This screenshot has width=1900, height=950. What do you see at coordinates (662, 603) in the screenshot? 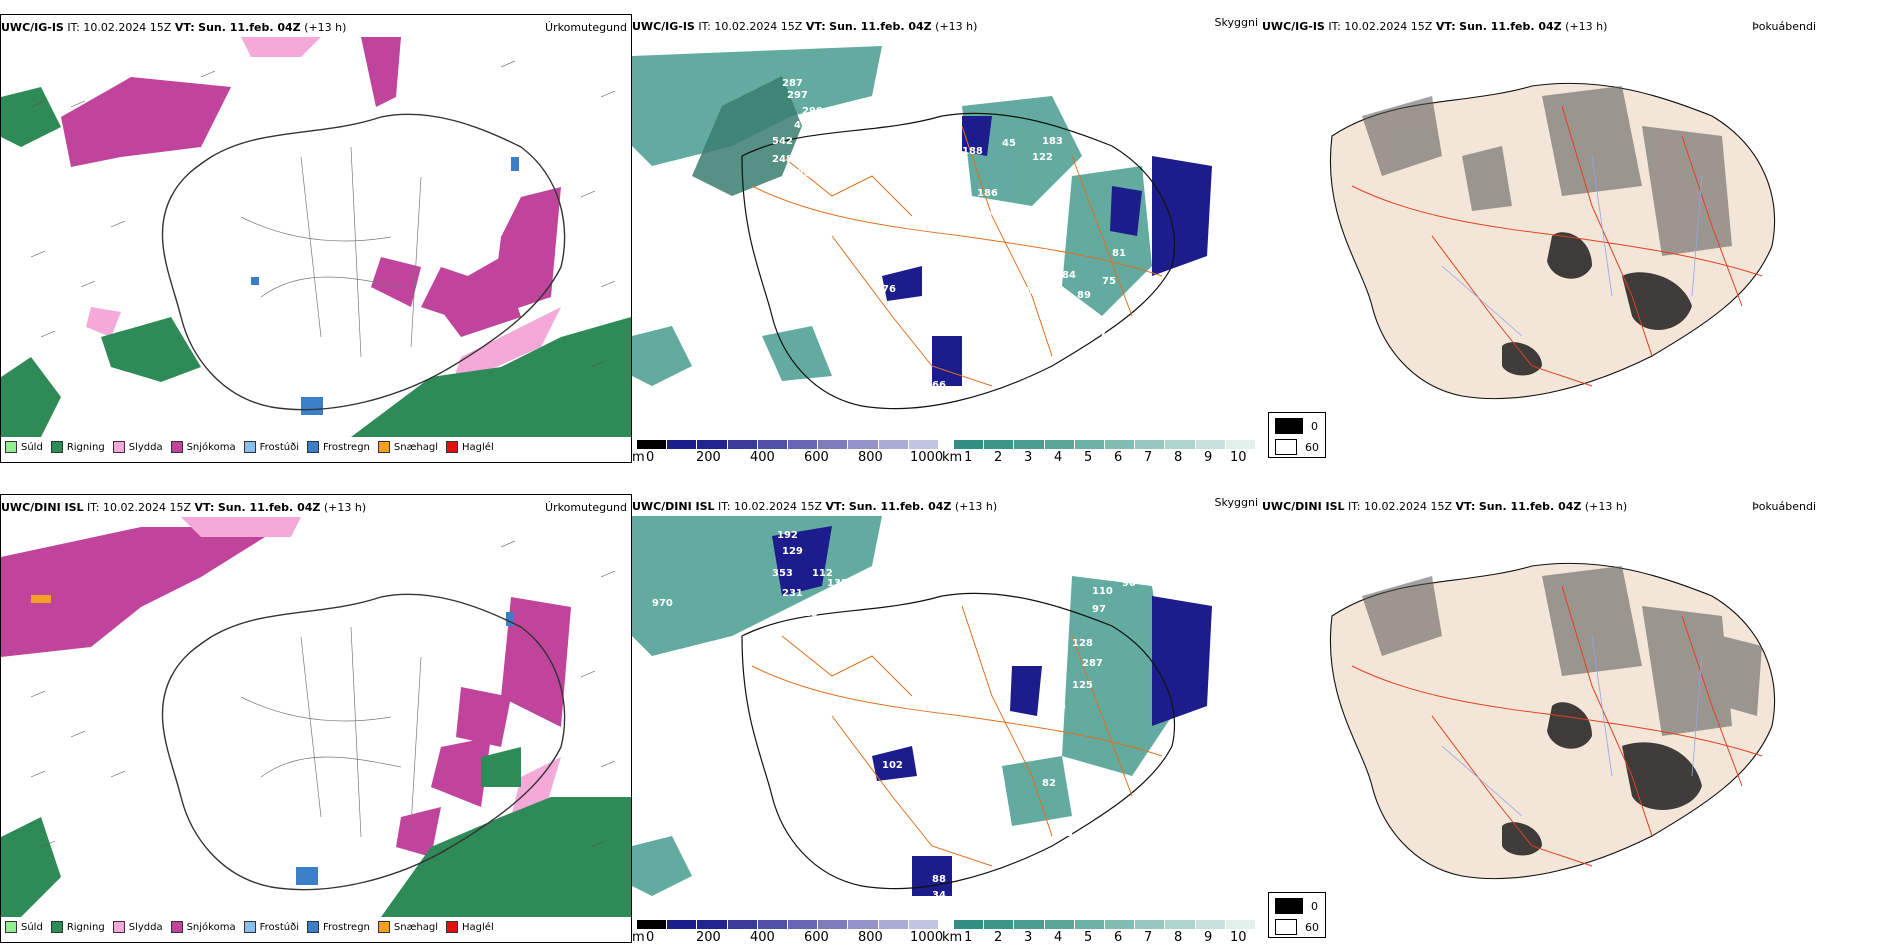
I see `vis-spot-label: 970` at bounding box center [662, 603].